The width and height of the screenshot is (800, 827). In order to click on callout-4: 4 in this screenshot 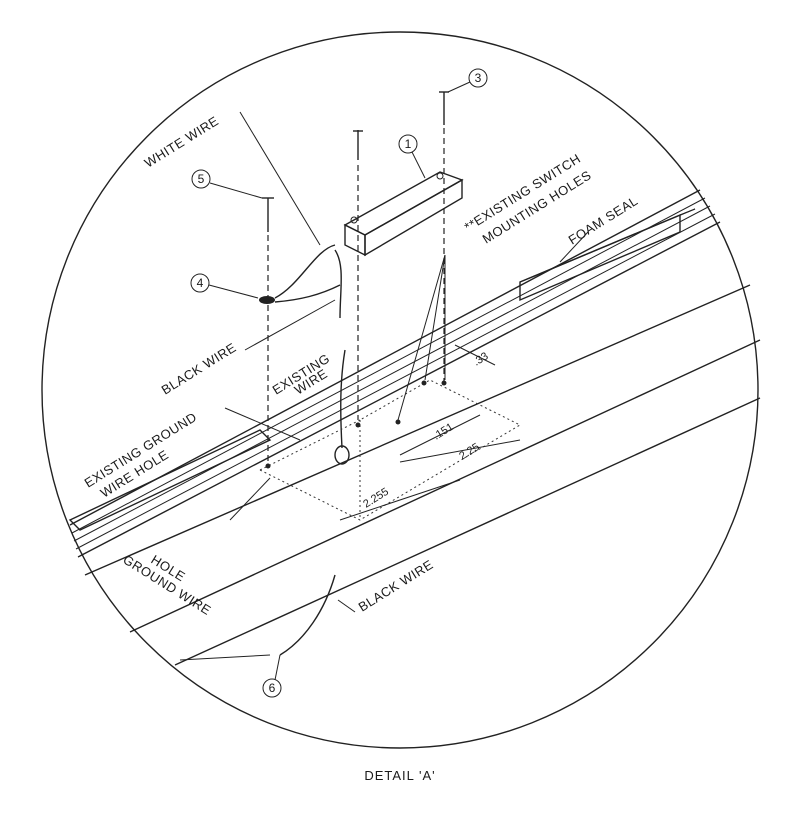, I will do `click(224, 286)`.